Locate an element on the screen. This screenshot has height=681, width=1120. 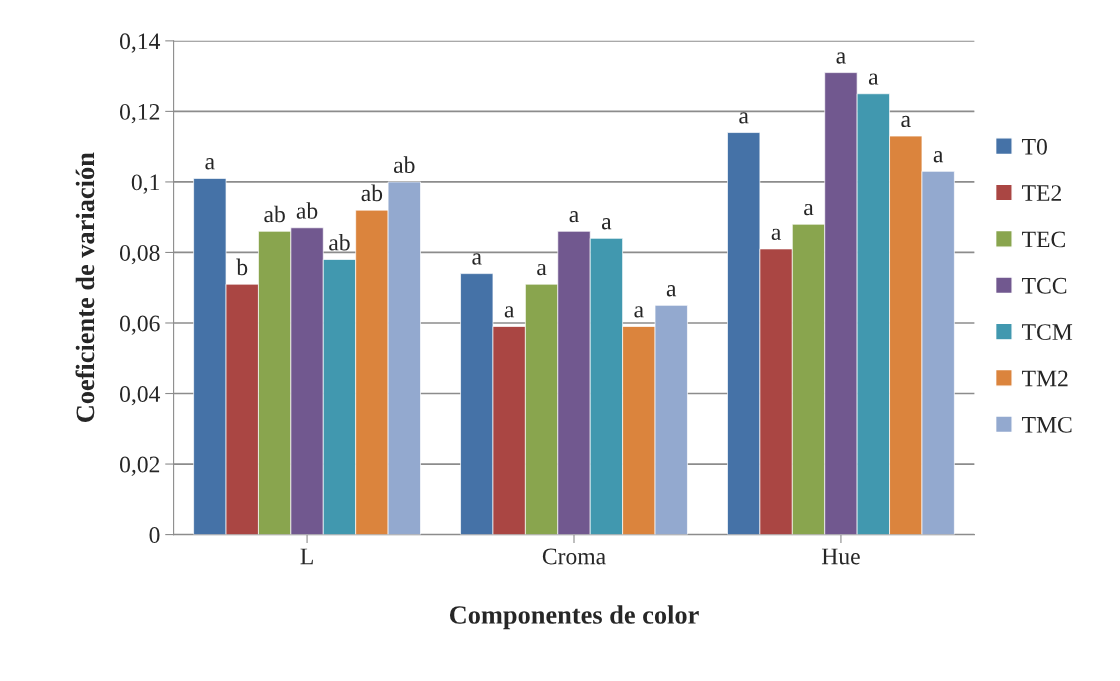
legend-label: TMC is located at coordinates (1047, 424).